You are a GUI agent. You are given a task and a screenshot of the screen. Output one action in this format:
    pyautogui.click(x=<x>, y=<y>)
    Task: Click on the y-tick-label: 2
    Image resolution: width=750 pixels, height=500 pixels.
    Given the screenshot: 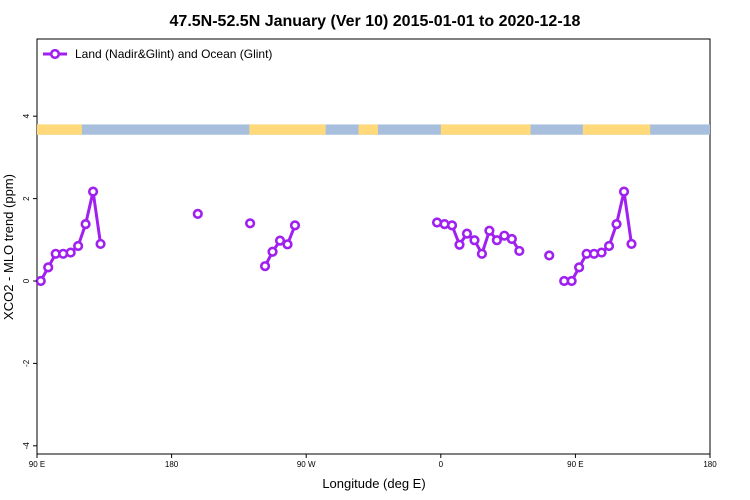 What is the action you would take?
    pyautogui.click(x=26, y=198)
    